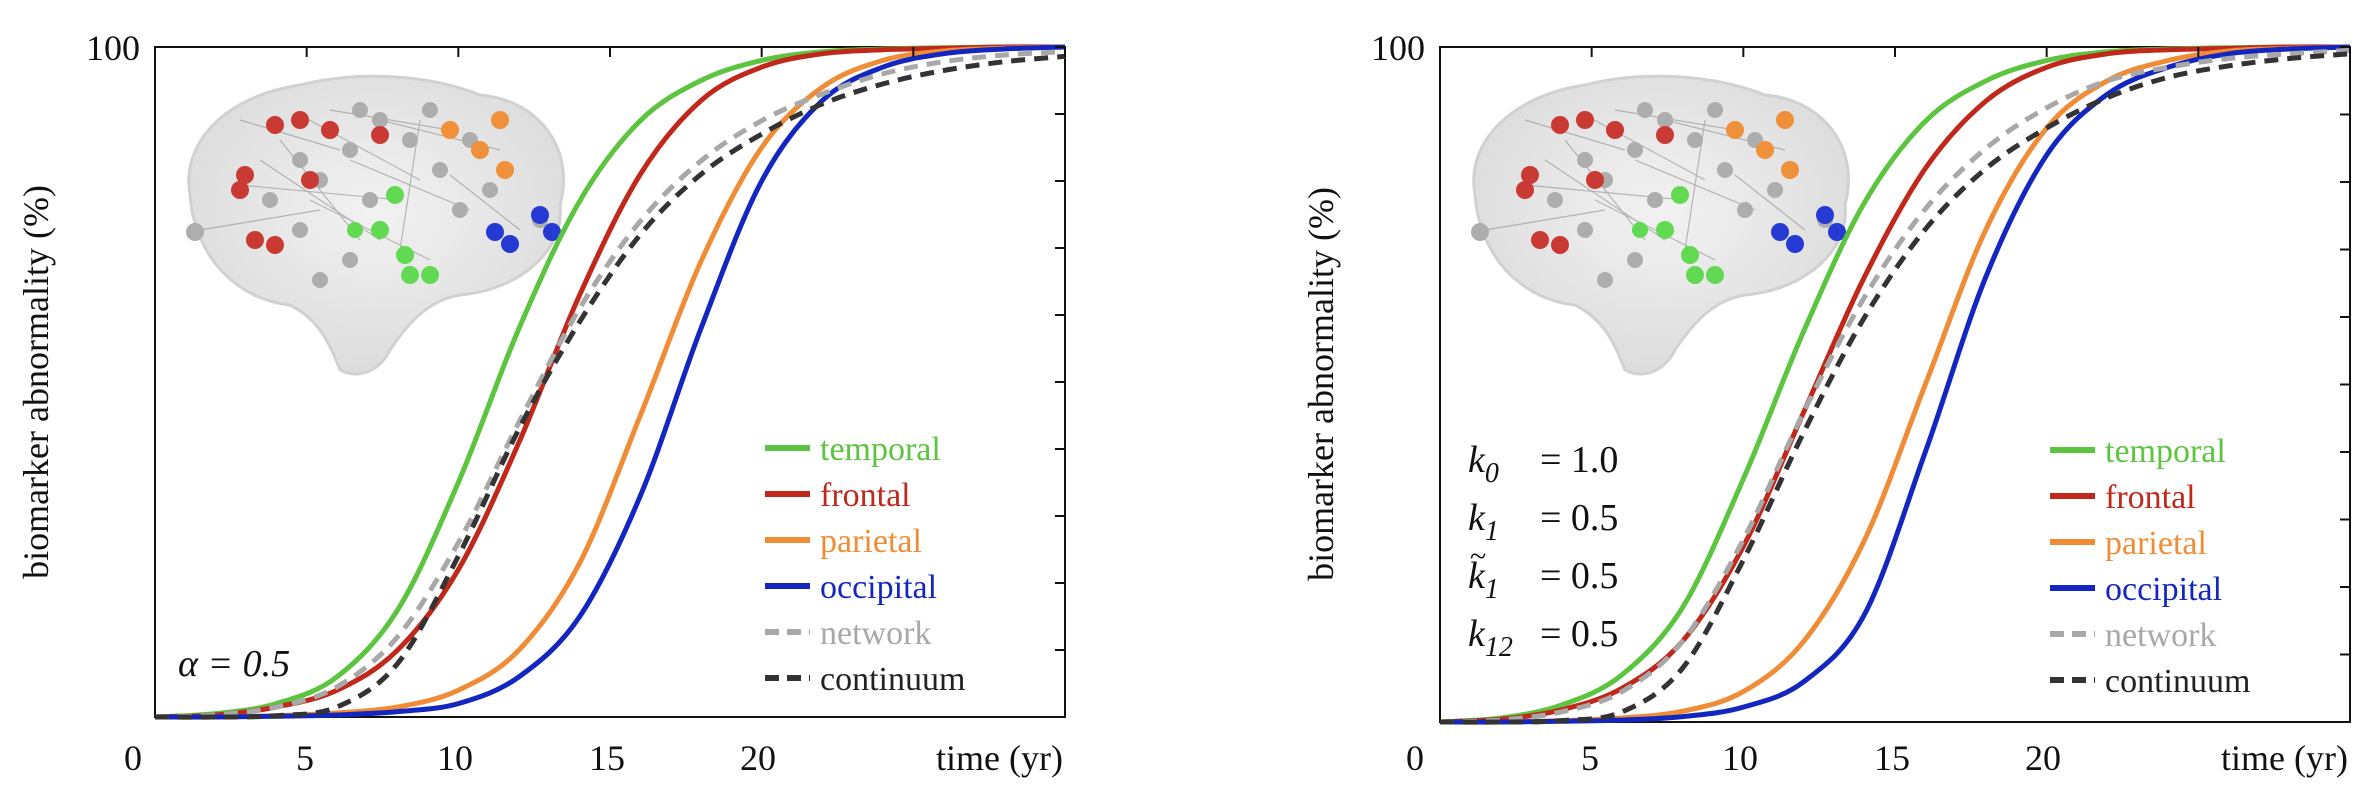 Image resolution: width=2355 pixels, height=800 pixels. Describe the element at coordinates (1543, 551) in the screenshot. I see `parameter-list: k0 = 1.0 k1 = 0.5 k1 = 0.5~ k12 = 0.5` at that location.